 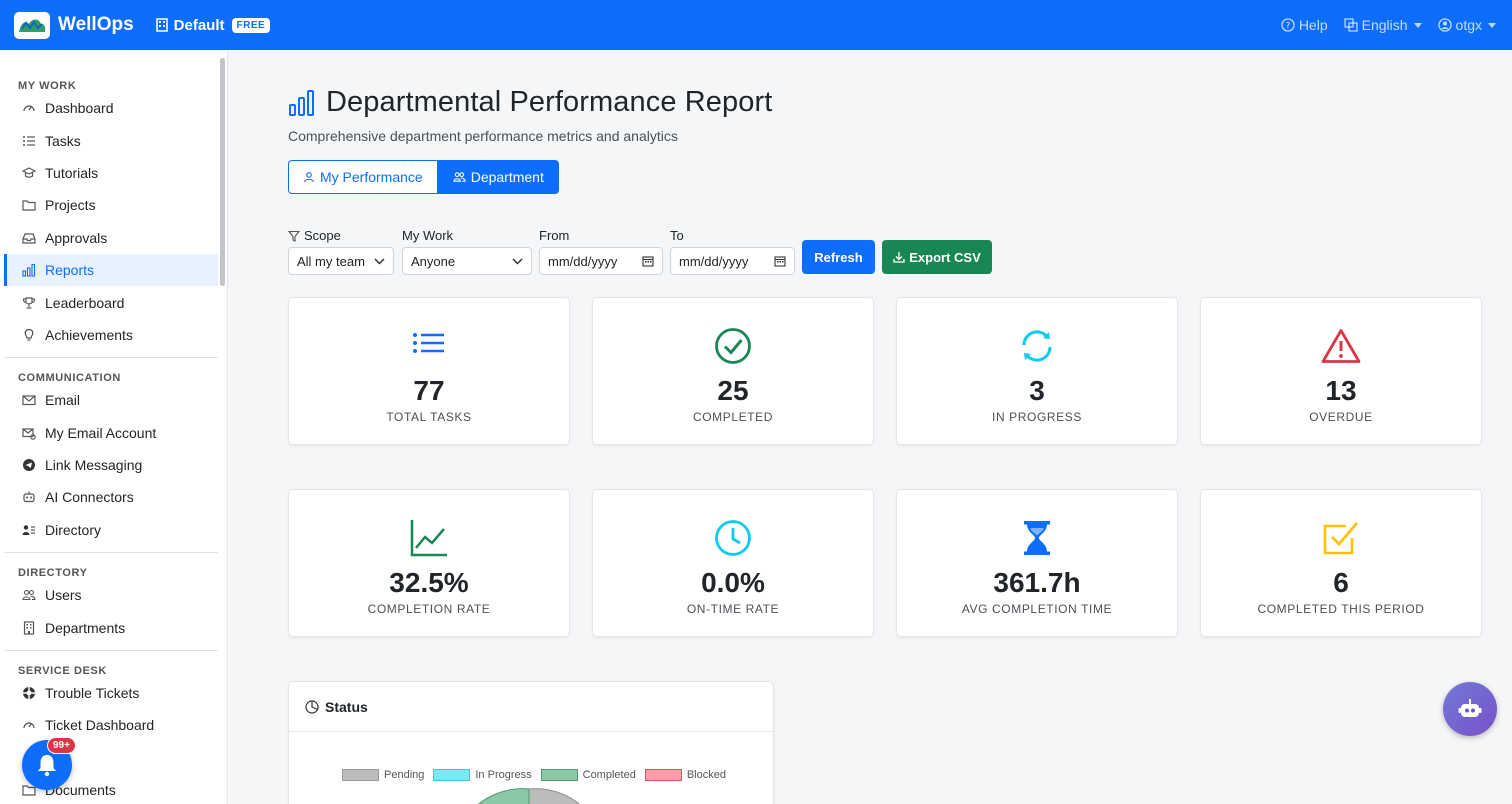 I want to click on sidebar-item-tutorials: Tutorials, so click(x=111, y=173).